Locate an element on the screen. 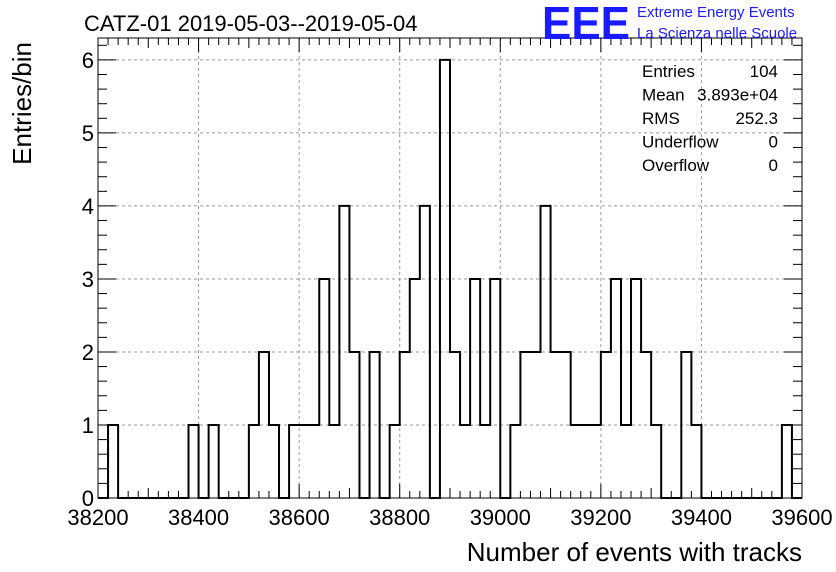 This screenshot has height=572, width=836. y-tick-label: 3 is located at coordinates (88, 279).